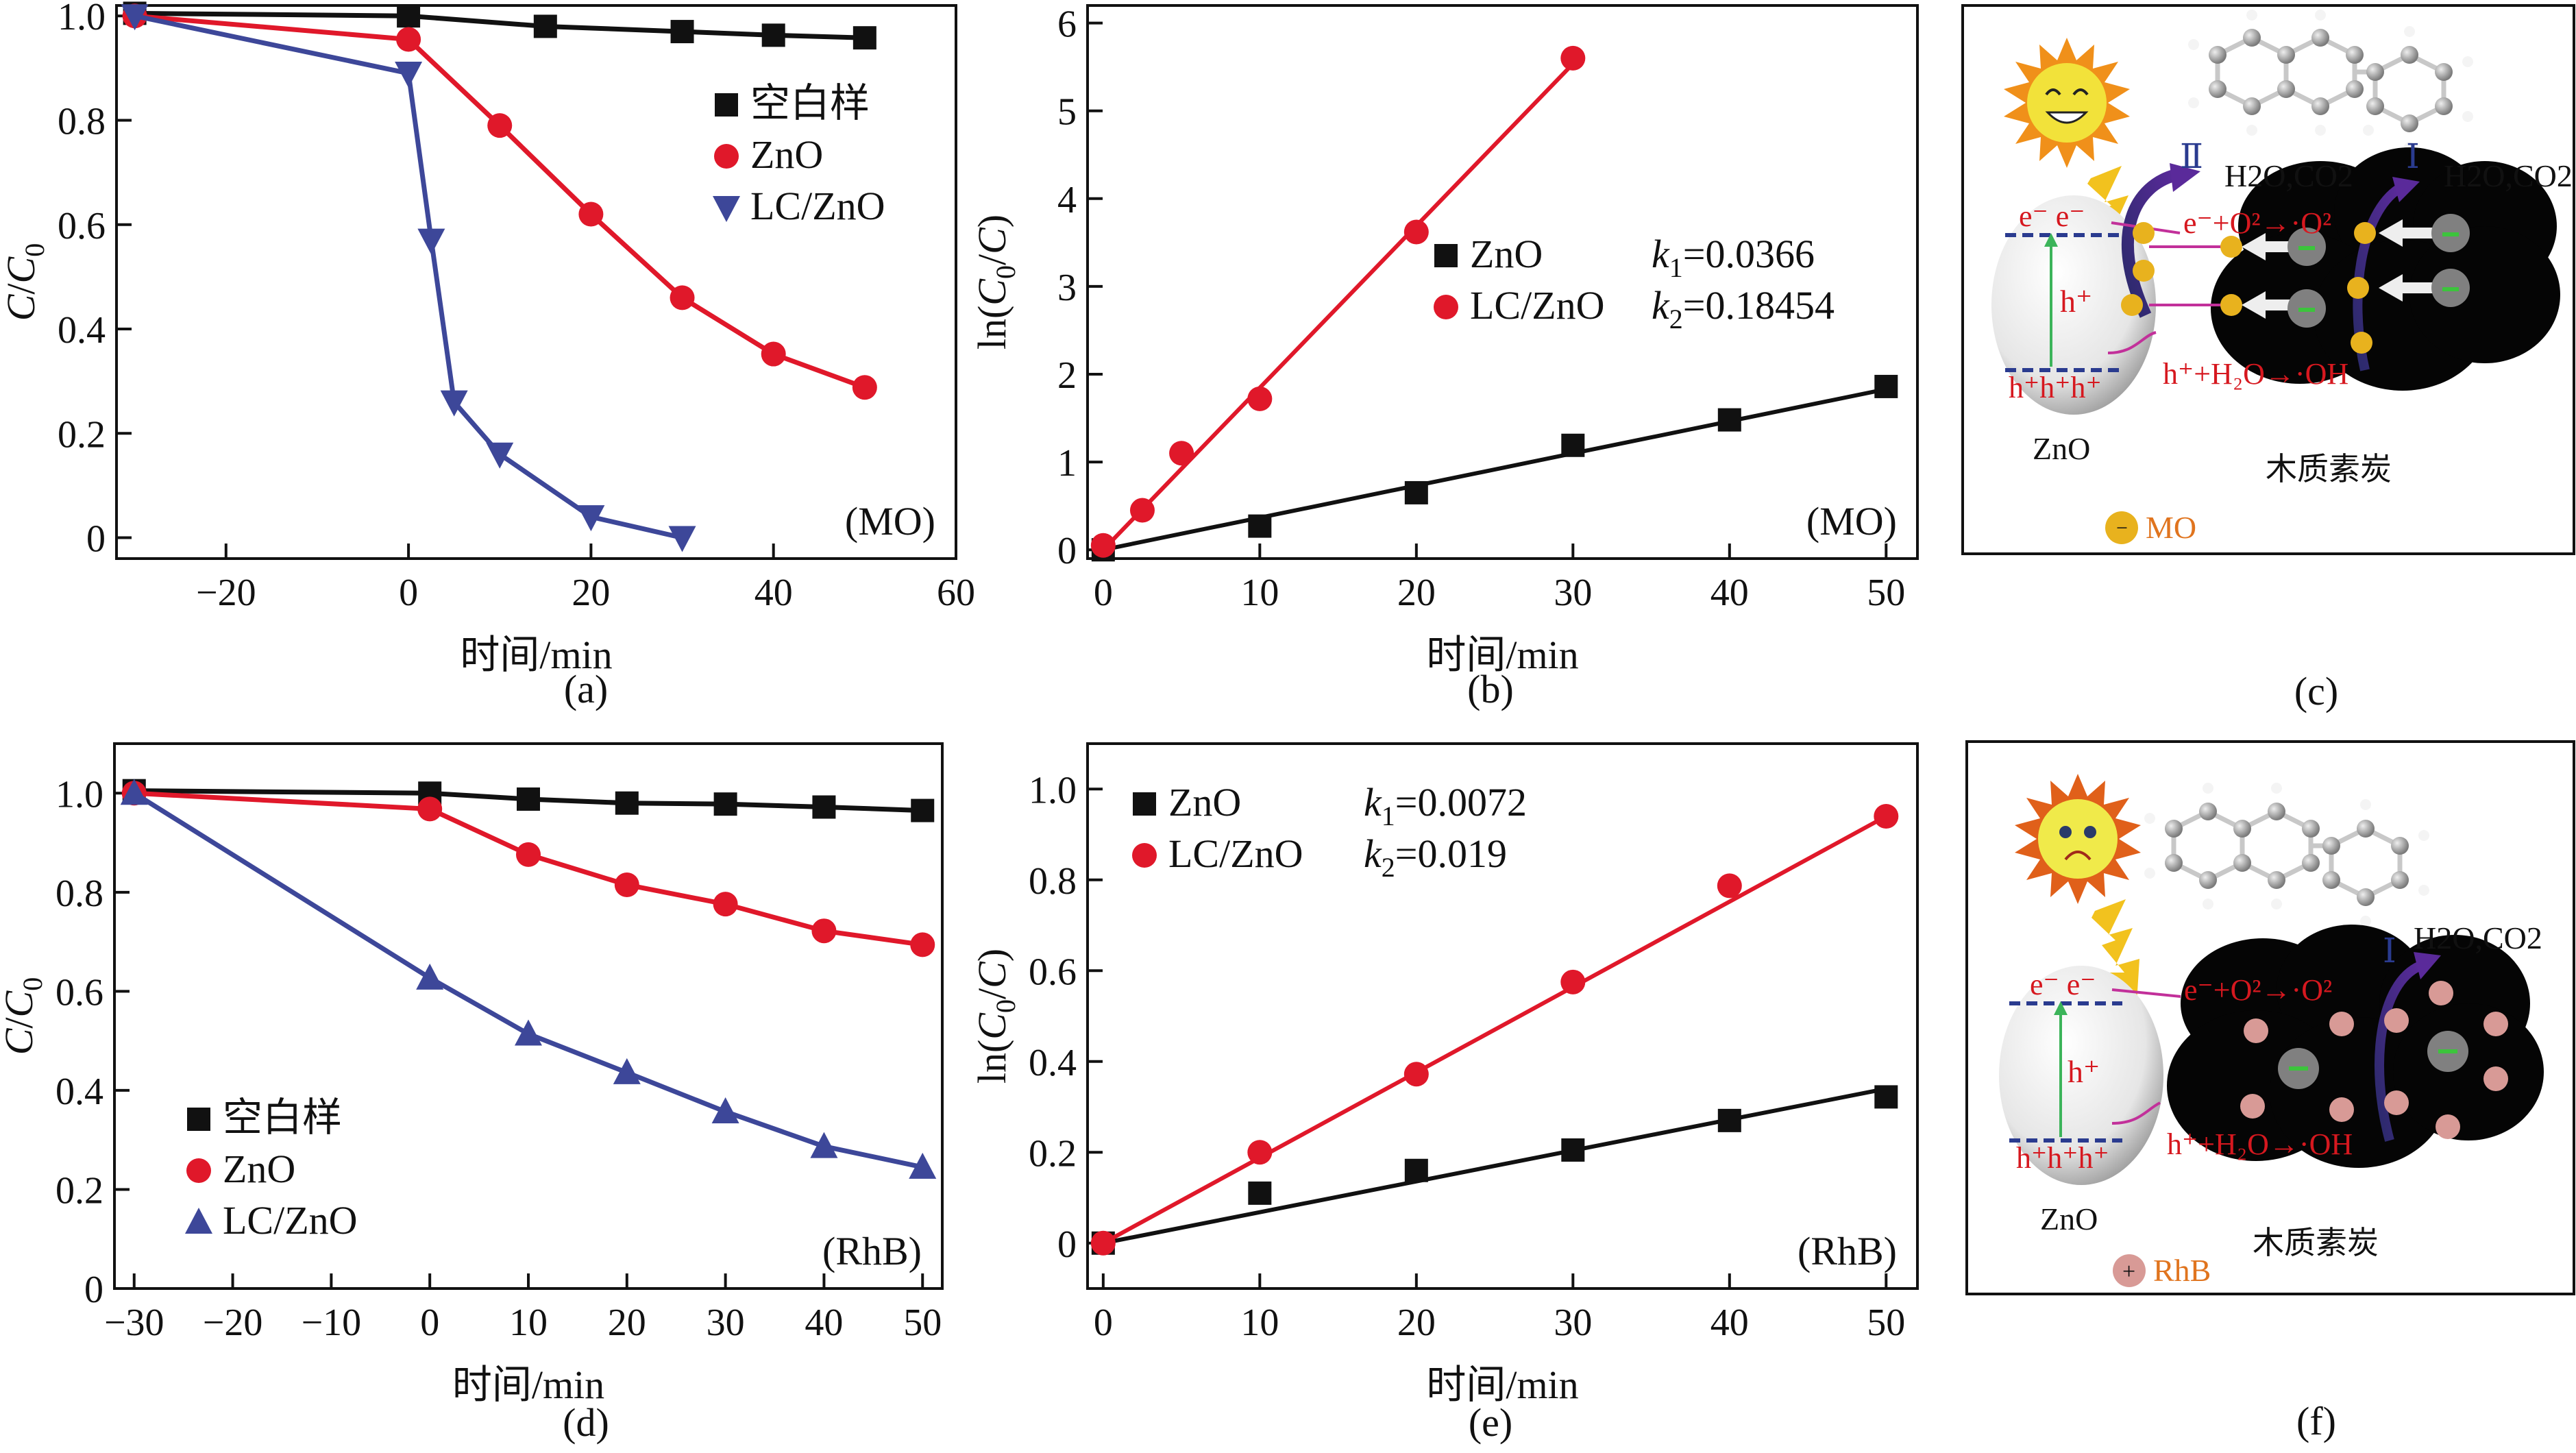 The height and width of the screenshot is (1453, 2576). What do you see at coordinates (1744, 308) in the screenshot?
I see `rate-constant-label: k2=0.18454` at bounding box center [1744, 308].